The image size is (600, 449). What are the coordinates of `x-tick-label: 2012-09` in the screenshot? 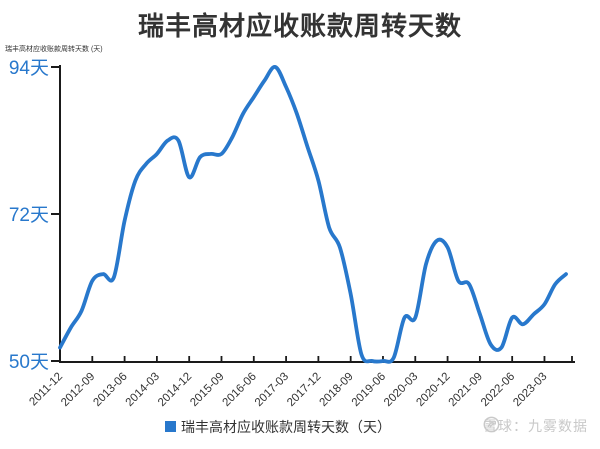 It's located at (78, 390).